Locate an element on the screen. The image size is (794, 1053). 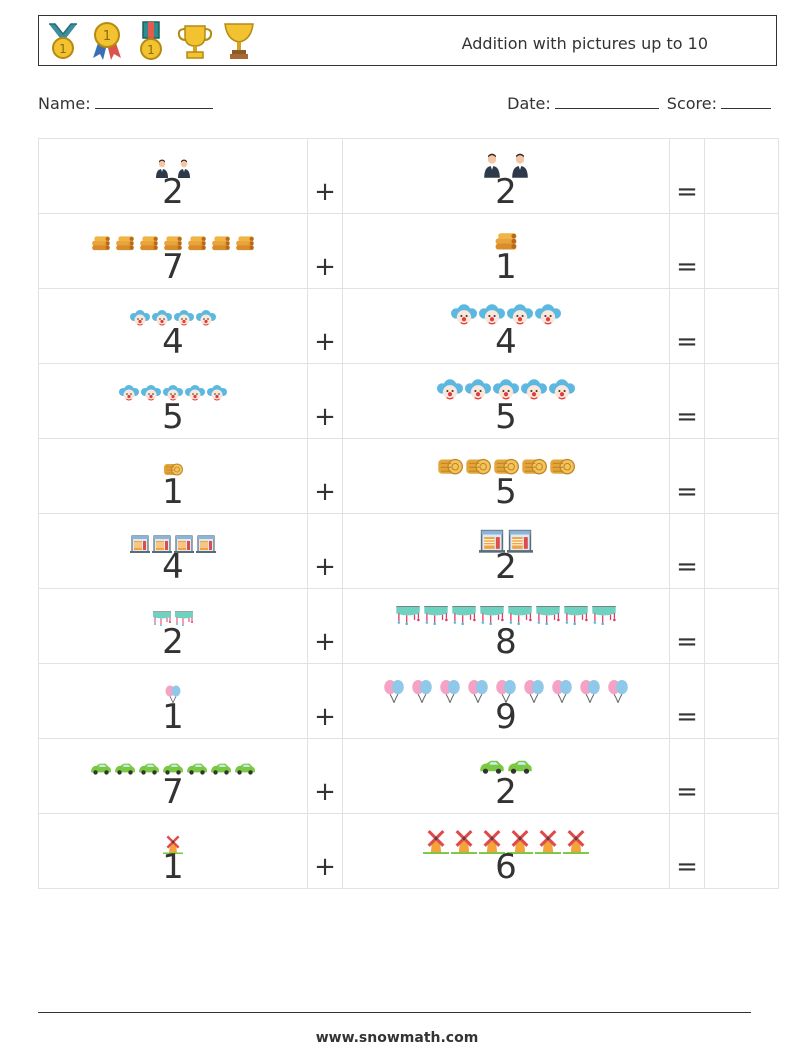
problem-row: 2 +2 = is located at coordinates (408, 176).